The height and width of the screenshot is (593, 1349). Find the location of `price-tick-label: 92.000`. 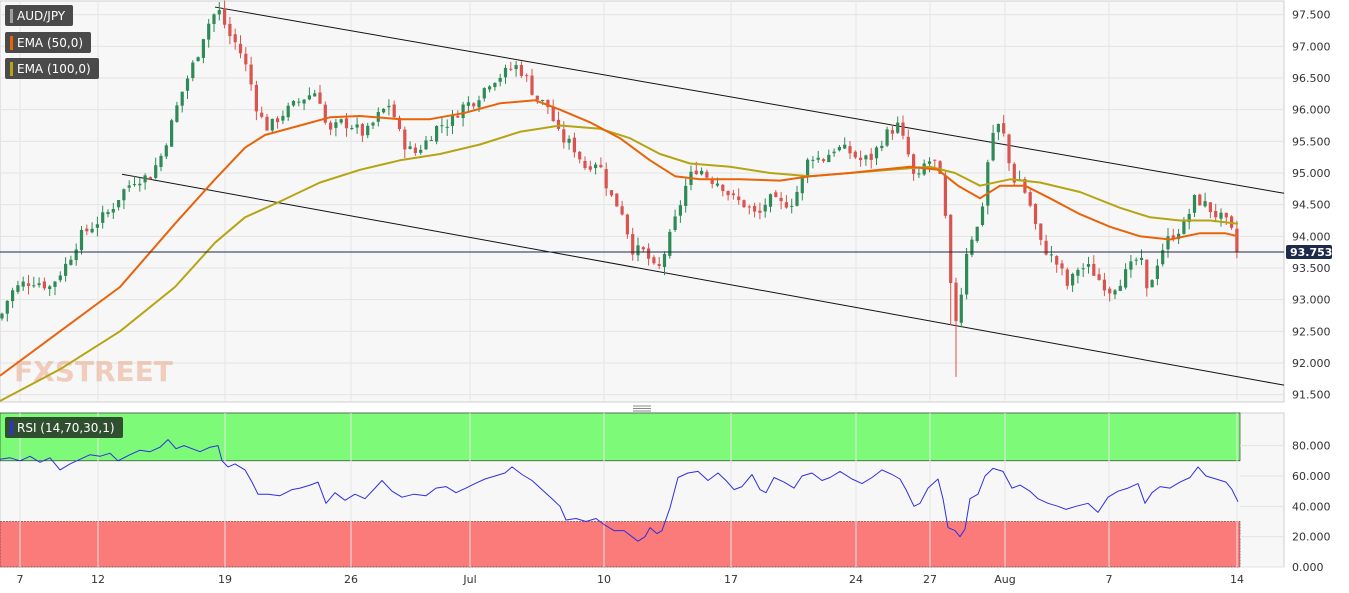

price-tick-label: 92.000 is located at coordinates (1311, 363).